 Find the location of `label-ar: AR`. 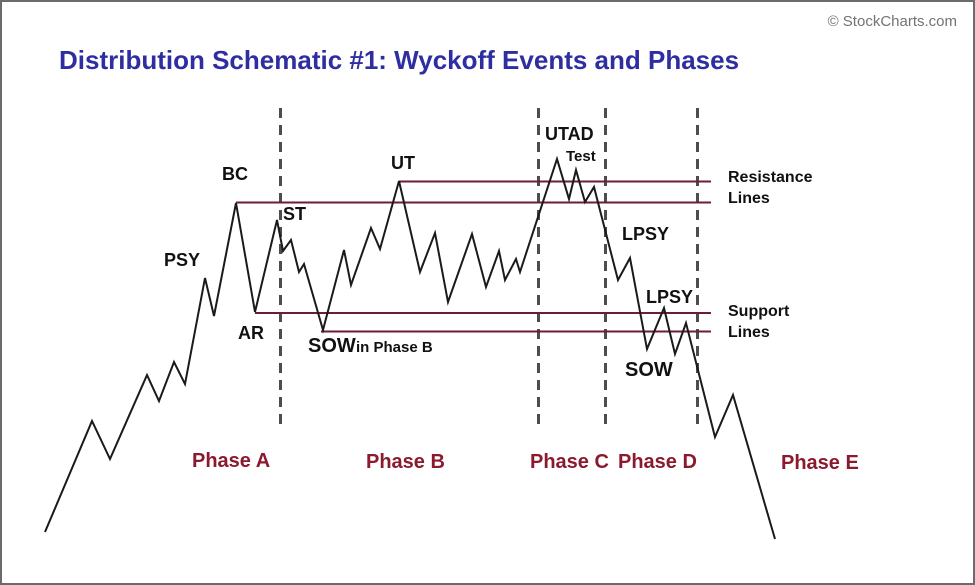

label-ar: AR is located at coordinates (251, 333).